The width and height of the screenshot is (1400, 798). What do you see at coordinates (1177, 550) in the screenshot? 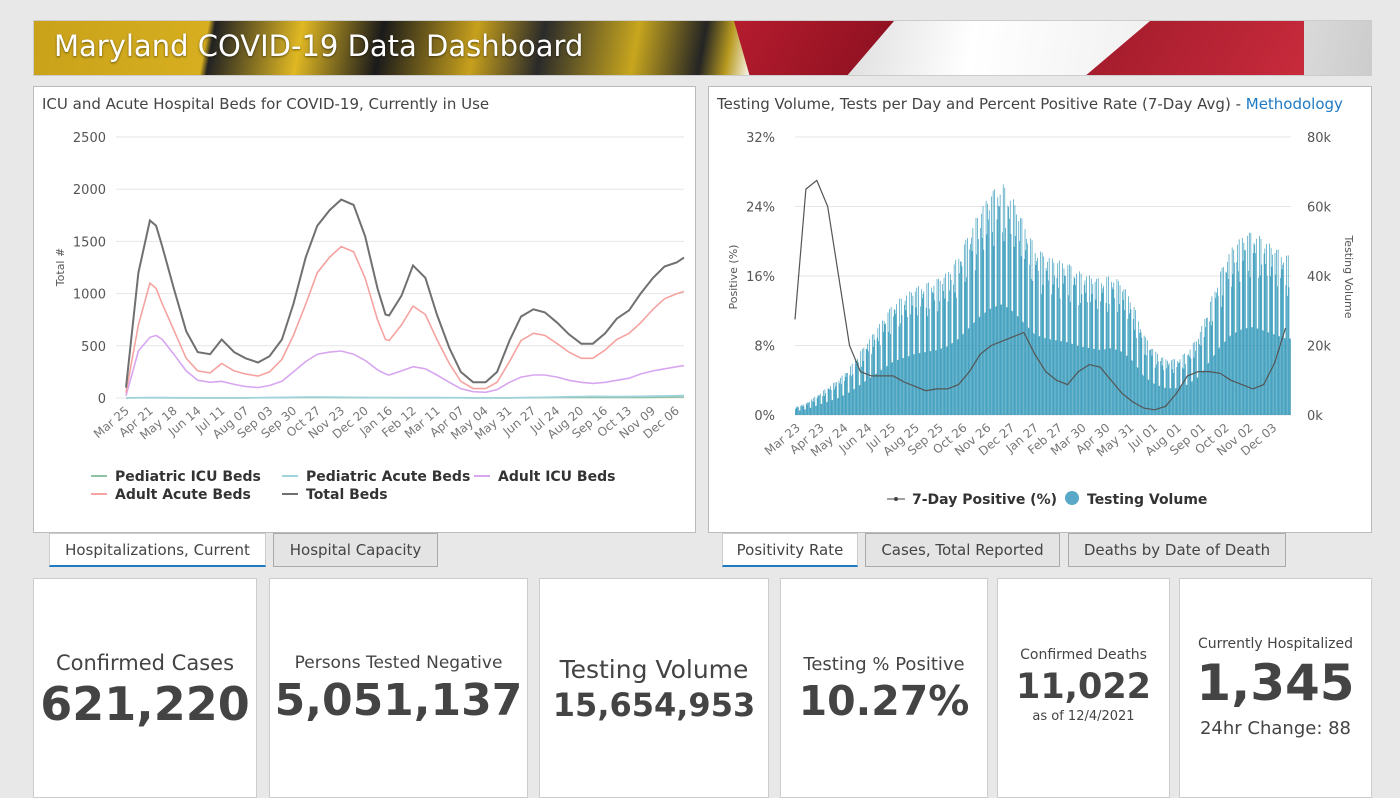
I see `tab-deaths-by-date: Deaths by Date of Death` at bounding box center [1177, 550].